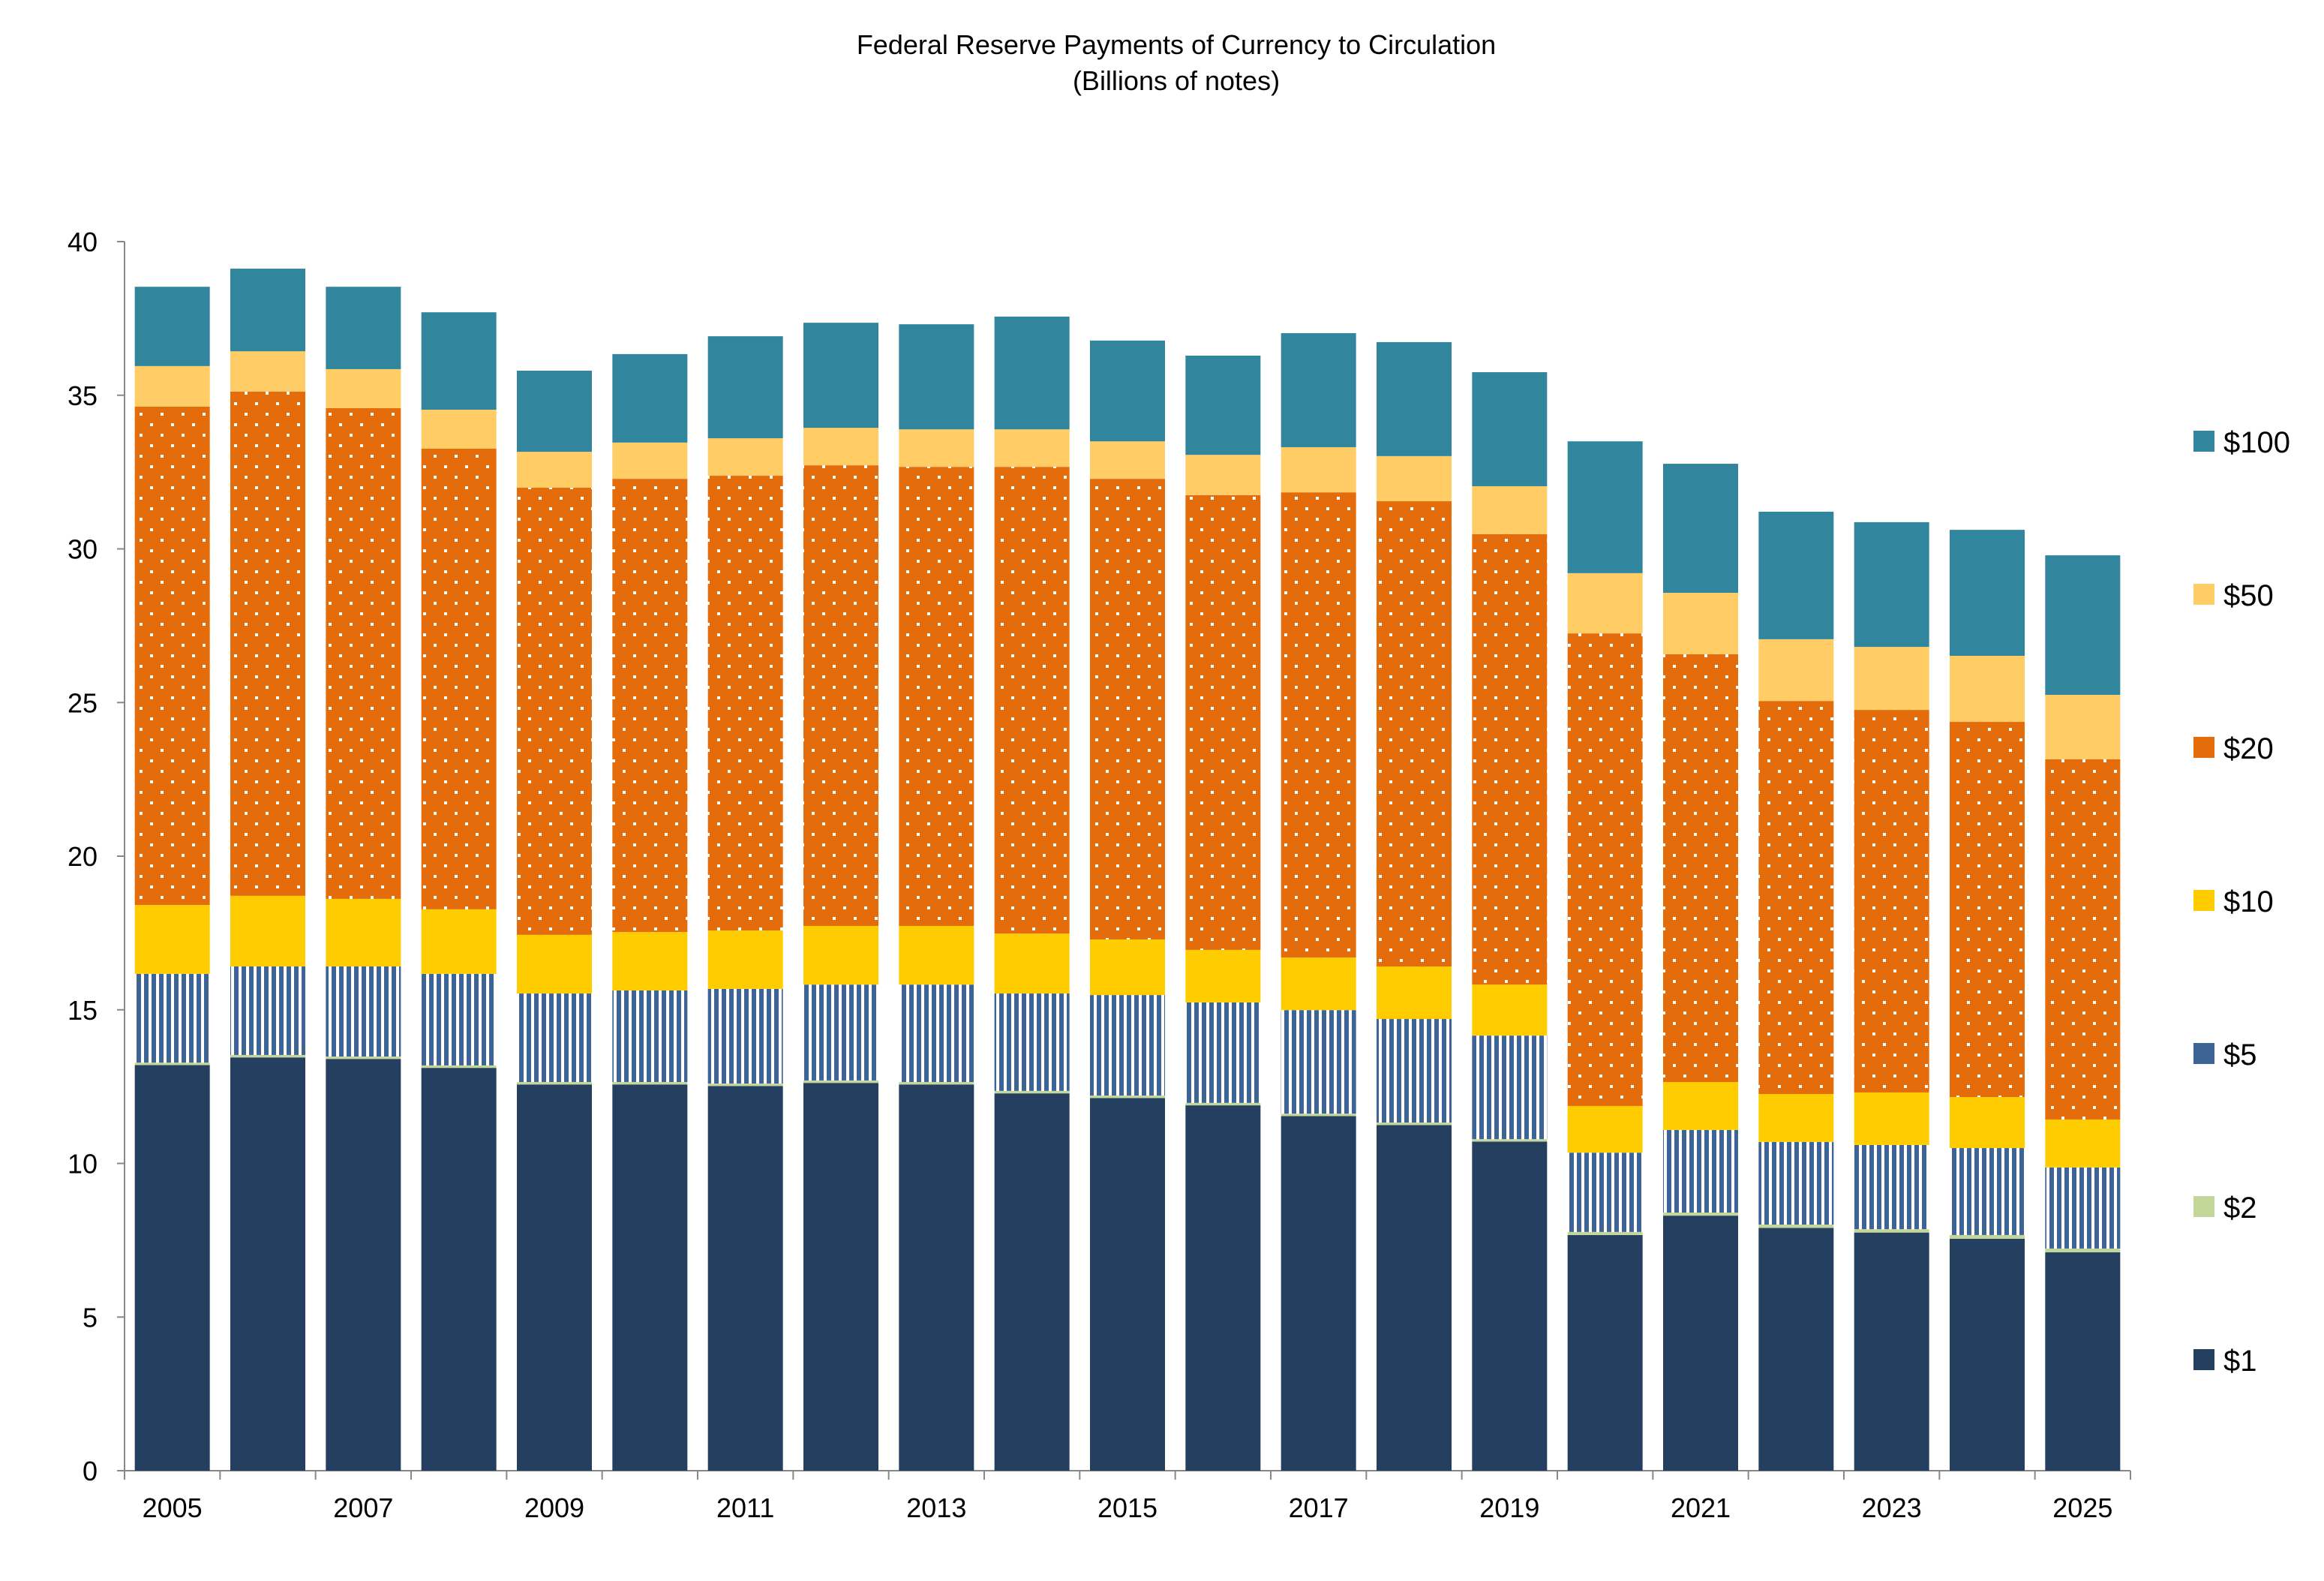  What do you see at coordinates (554, 1508) in the screenshot?
I see `x-tick-label: 2009` at bounding box center [554, 1508].